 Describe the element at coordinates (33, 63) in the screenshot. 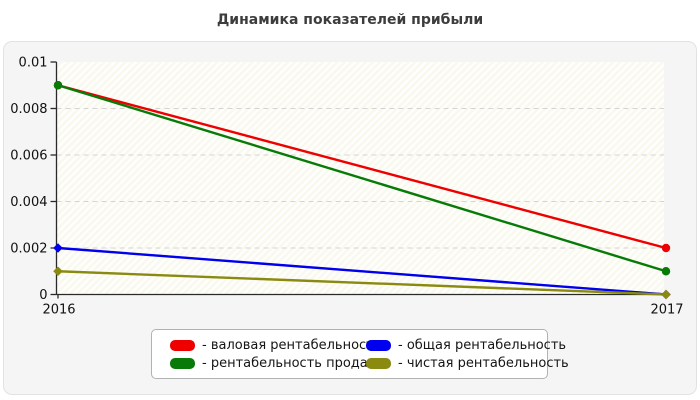

I see `y-tick-label: 0.01` at that location.